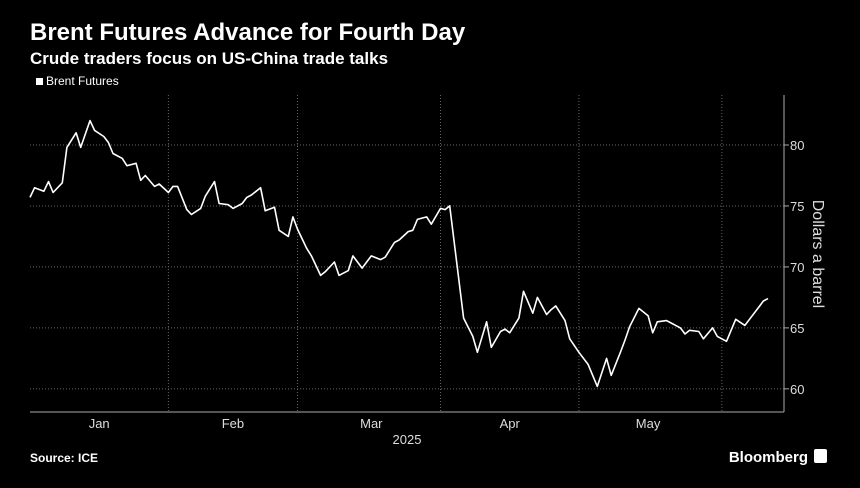 This screenshot has height=488, width=860. I want to click on x-axis-label: 2025, so click(407, 439).